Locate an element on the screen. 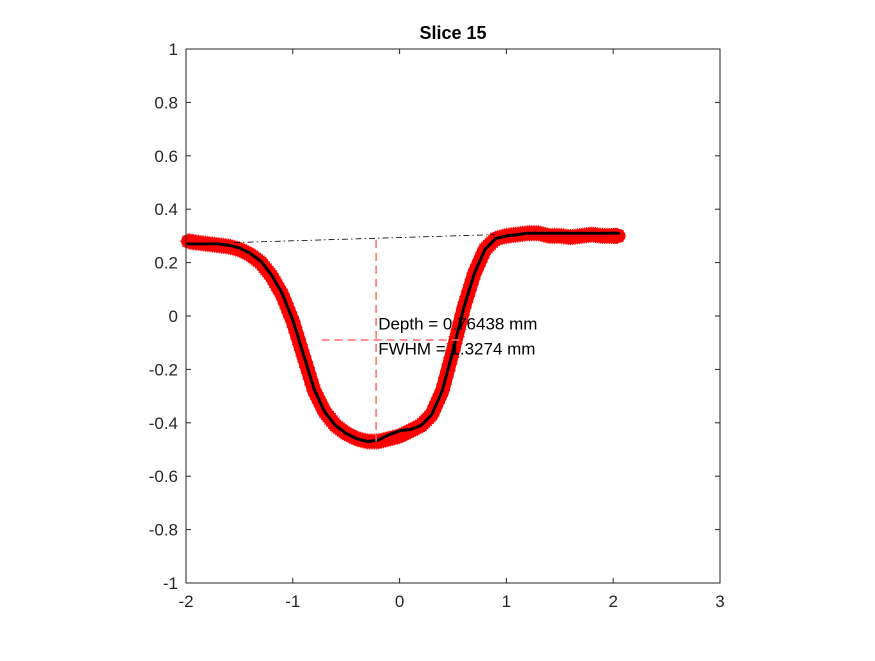 The image size is (875, 661). x-tick-label: -2 is located at coordinates (185, 601).